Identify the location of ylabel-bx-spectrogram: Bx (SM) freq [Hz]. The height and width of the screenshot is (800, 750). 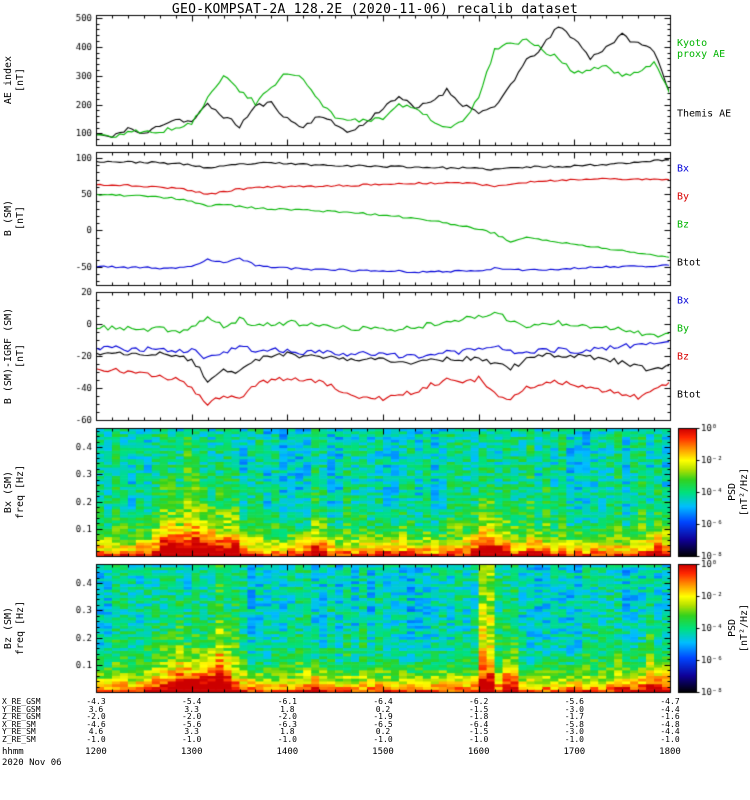
(14, 492).